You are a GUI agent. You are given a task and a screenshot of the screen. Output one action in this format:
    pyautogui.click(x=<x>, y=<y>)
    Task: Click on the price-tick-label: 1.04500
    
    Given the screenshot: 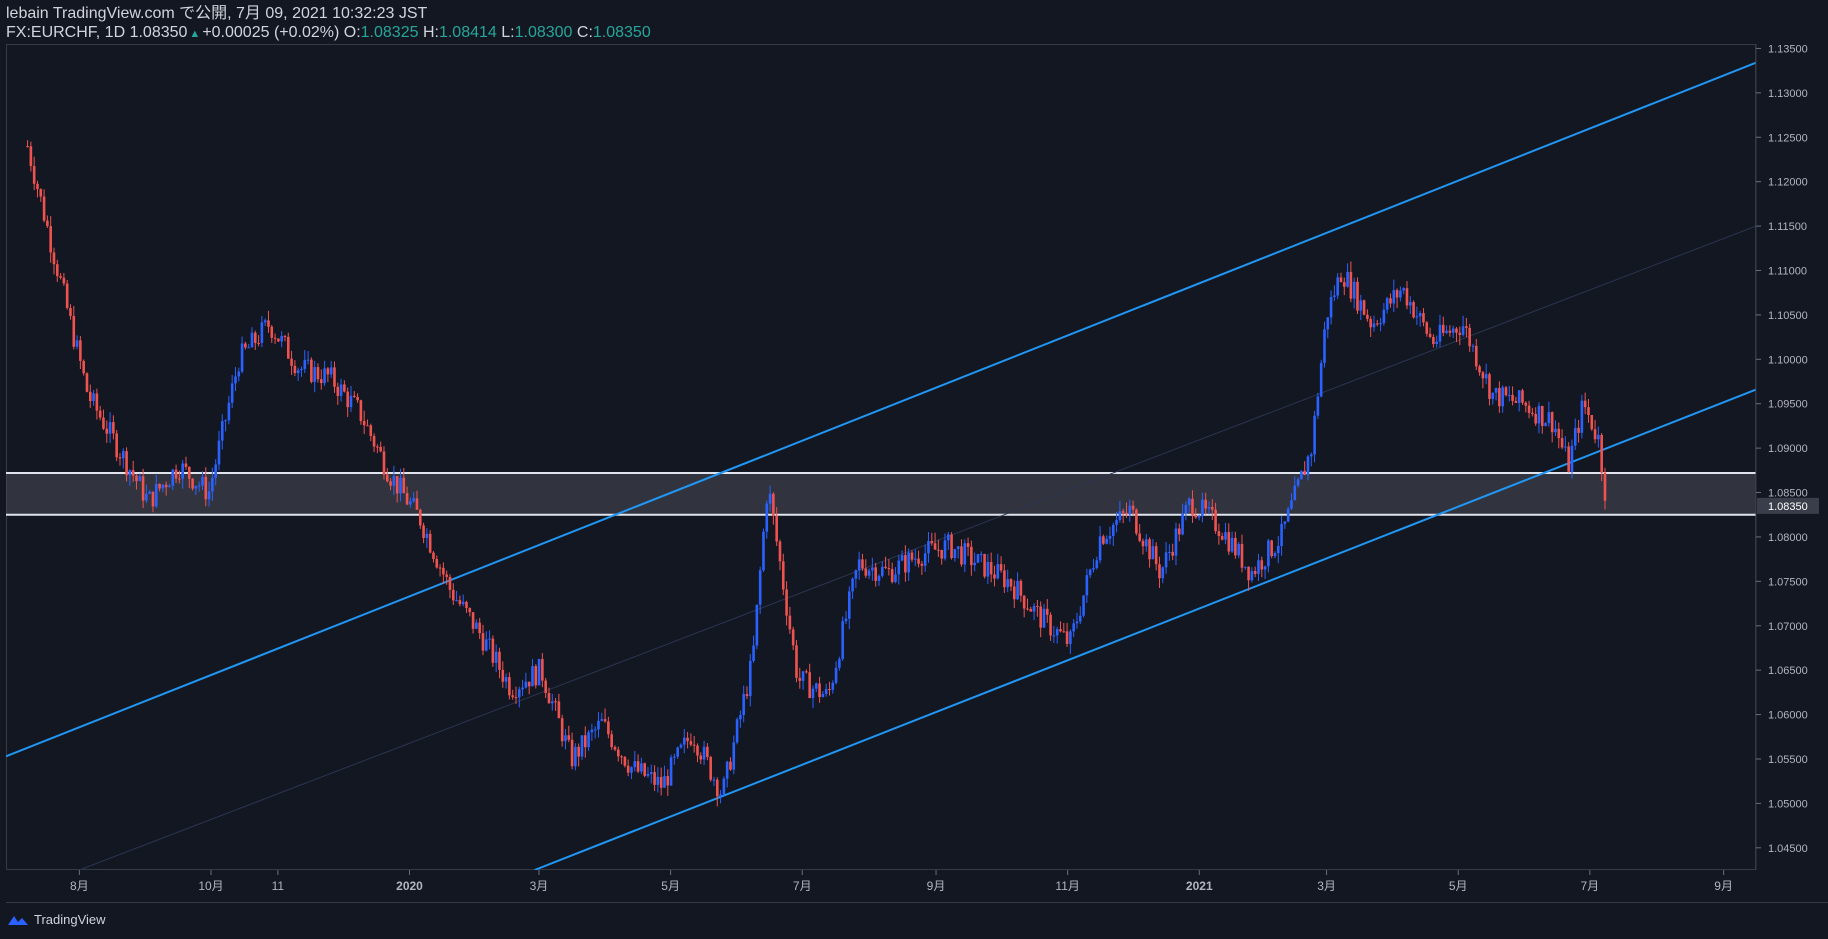 What is the action you would take?
    pyautogui.click(x=1788, y=849)
    